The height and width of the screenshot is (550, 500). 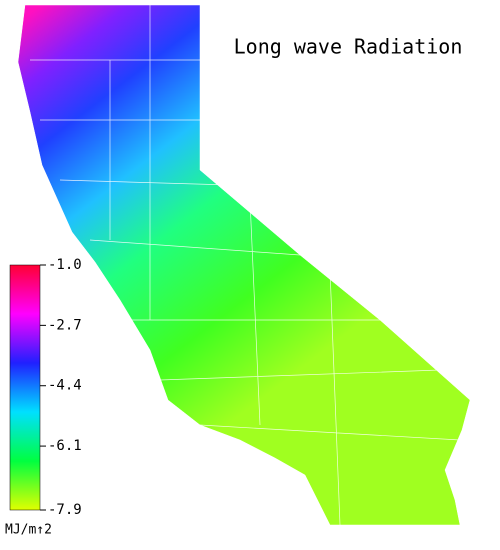 I want to click on tick-label: -1.0, so click(x=65, y=265).